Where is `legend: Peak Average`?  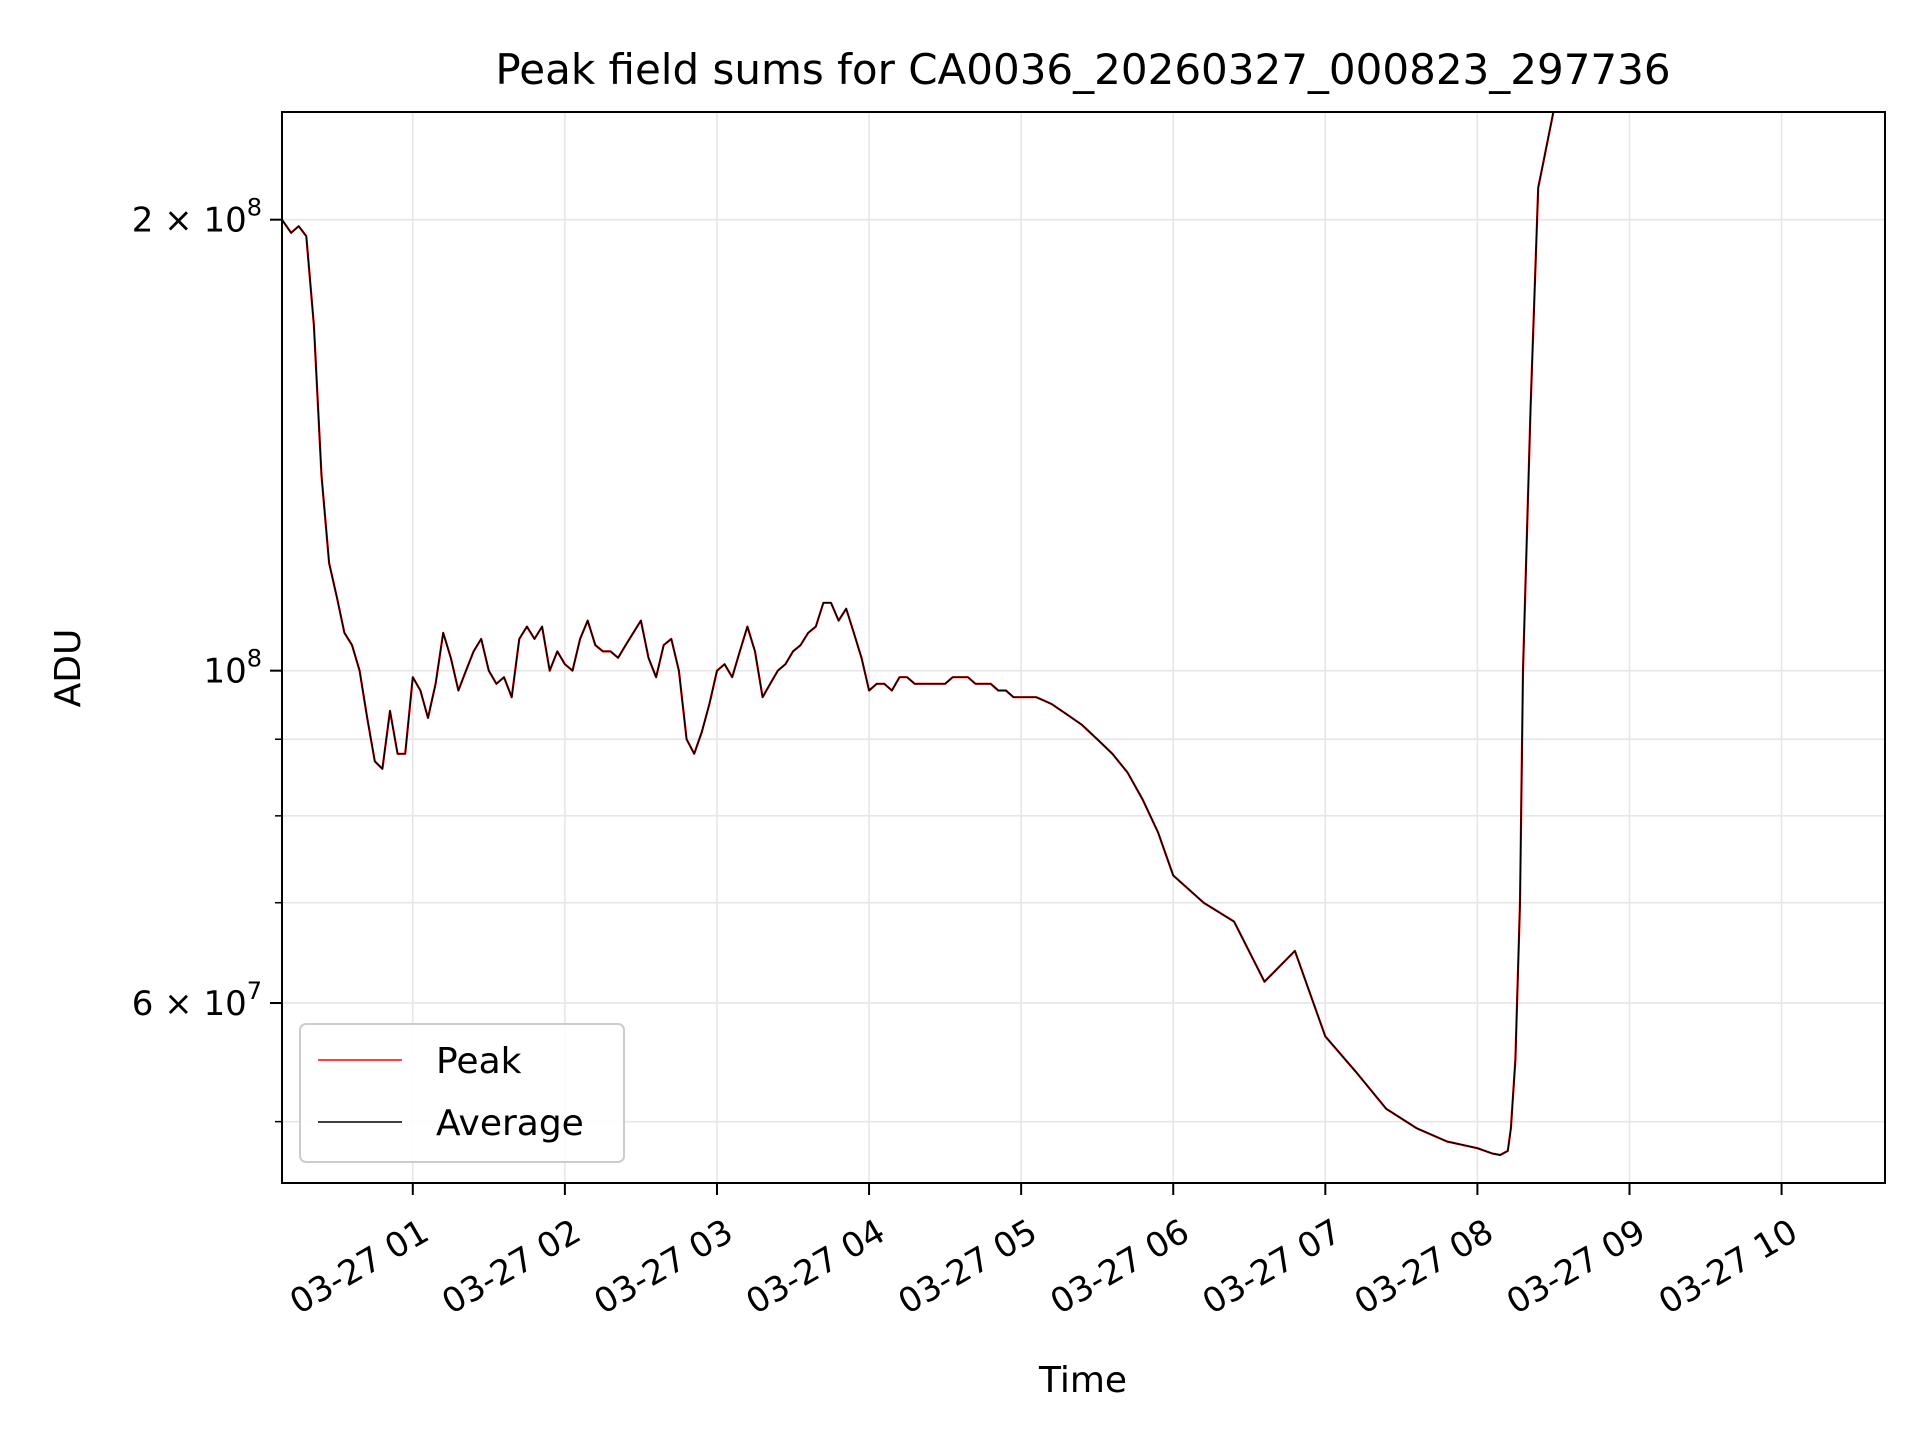
legend: Peak Average is located at coordinates (462, 1093).